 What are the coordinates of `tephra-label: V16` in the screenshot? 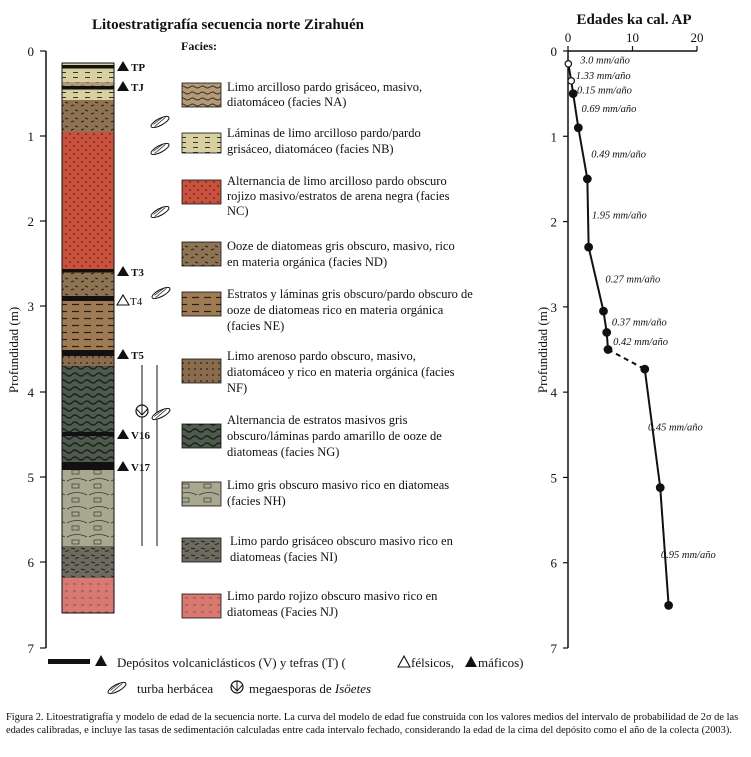 It's located at (140, 436).